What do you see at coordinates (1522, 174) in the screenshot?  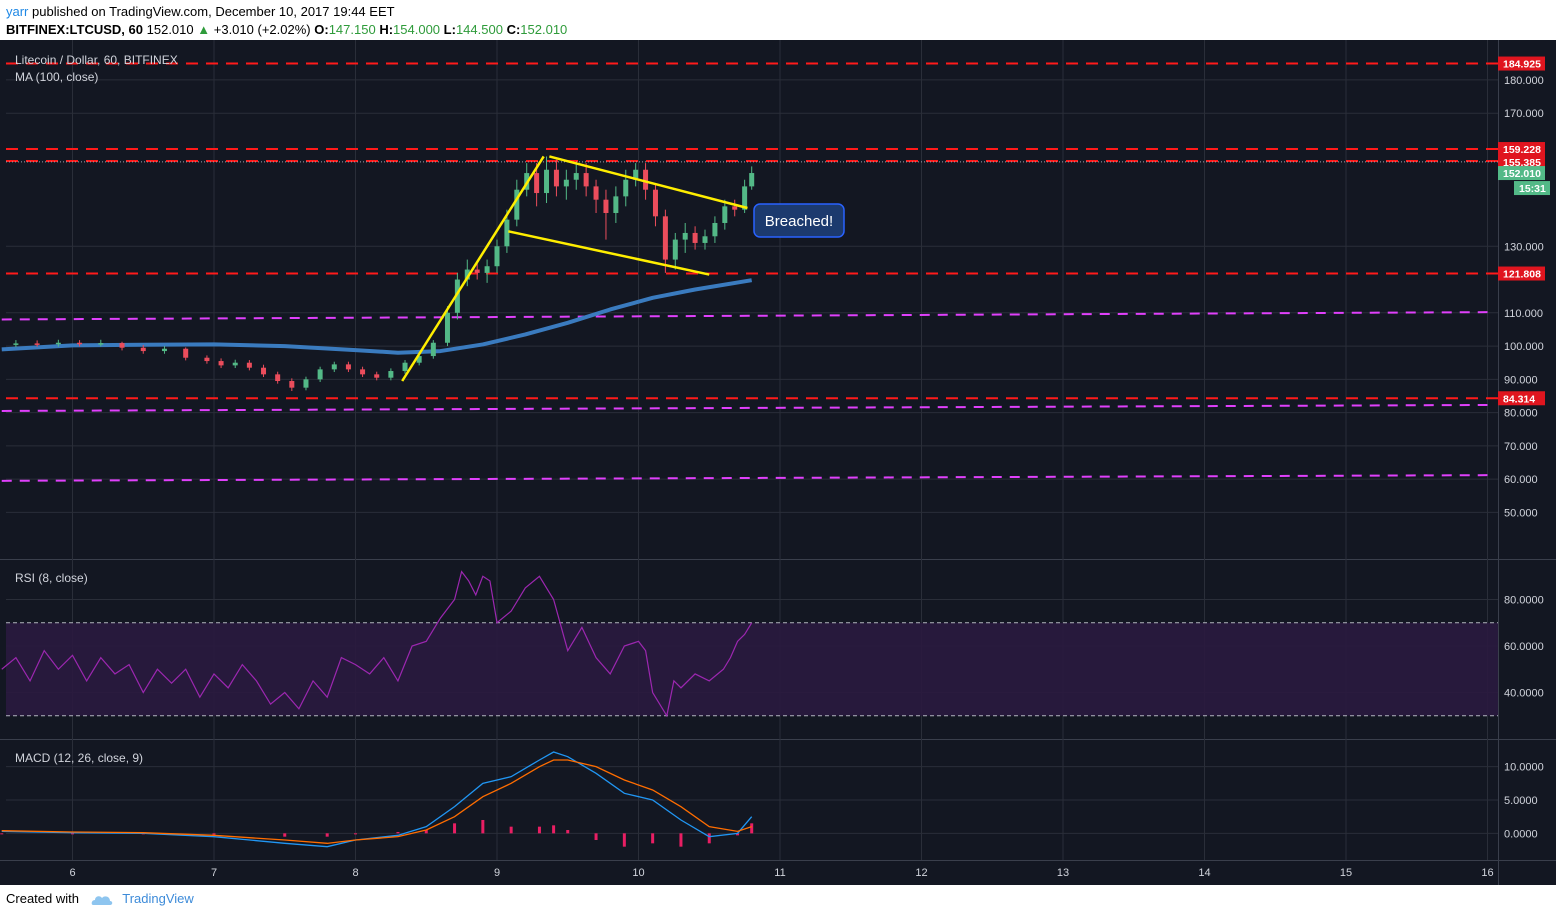 I see `price-label-text: 152.010` at bounding box center [1522, 174].